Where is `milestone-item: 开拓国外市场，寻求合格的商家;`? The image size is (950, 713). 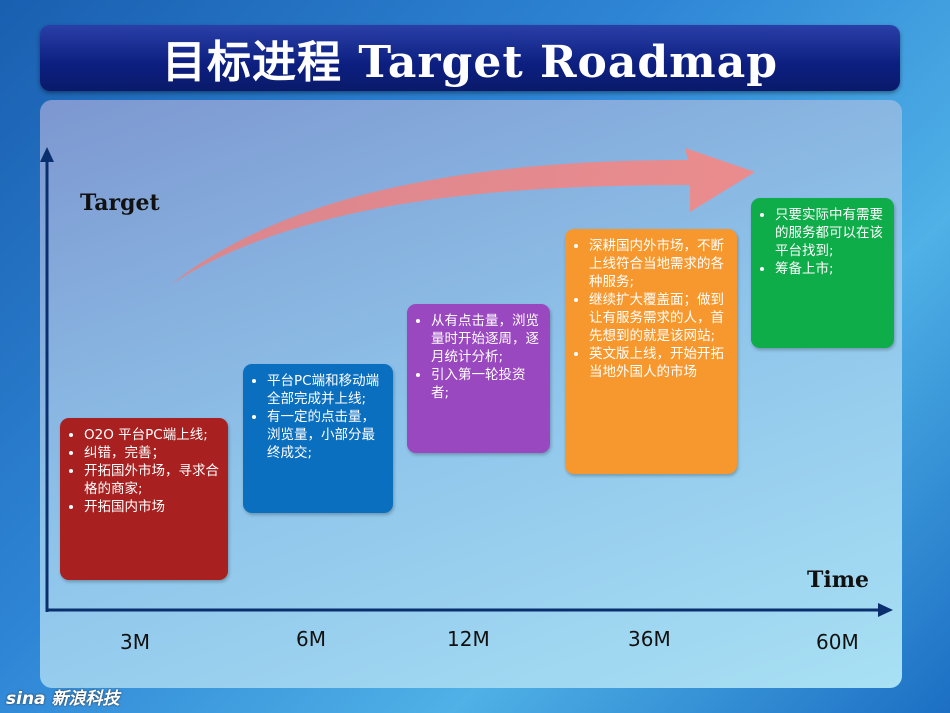
milestone-item: 开拓国外市场，寻求合格的商家; is located at coordinates (152, 480).